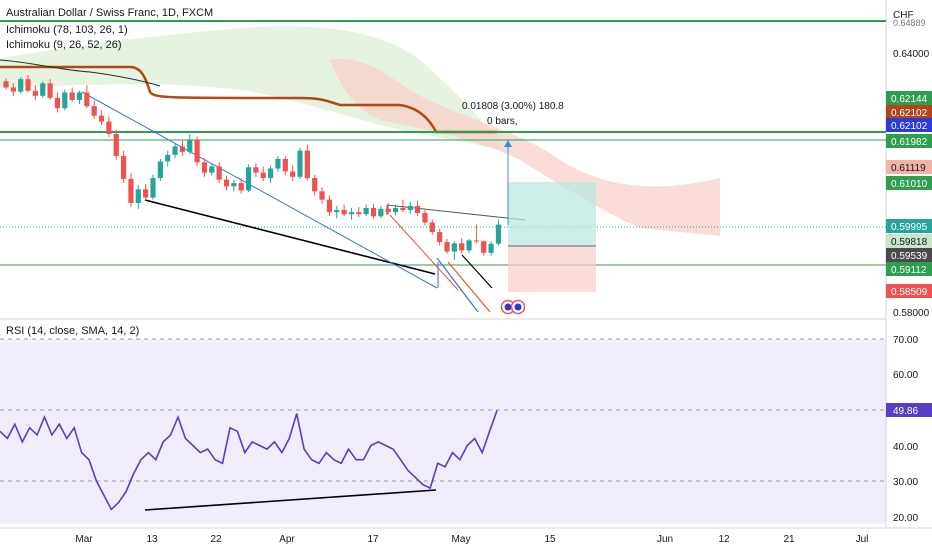 This screenshot has height=555, width=932. Describe the element at coordinates (249, 460) in the screenshot. I see `rsi-line` at that location.